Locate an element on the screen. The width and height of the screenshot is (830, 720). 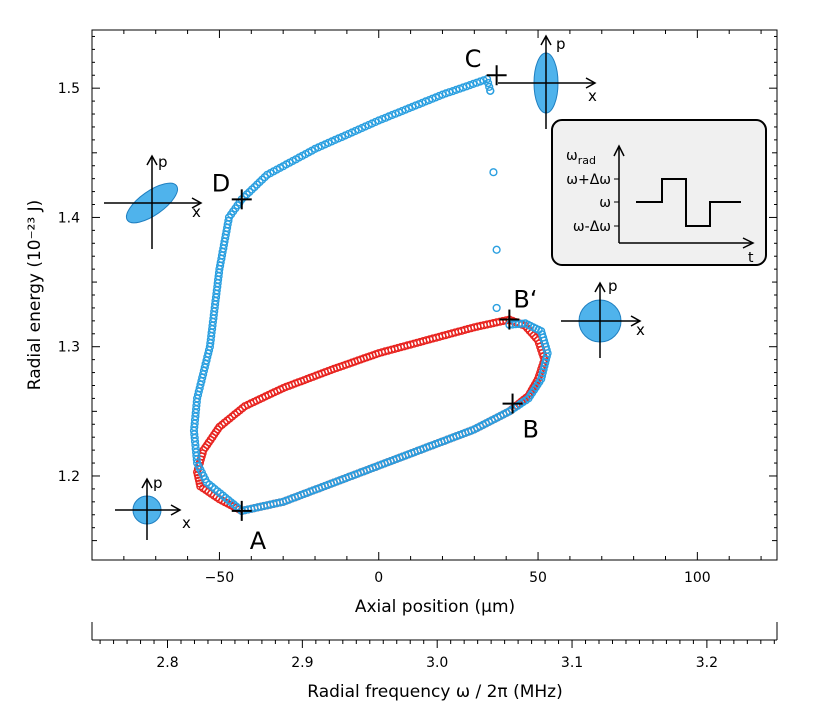
x2-tick-label: 2.9 is located at coordinates (302, 663).